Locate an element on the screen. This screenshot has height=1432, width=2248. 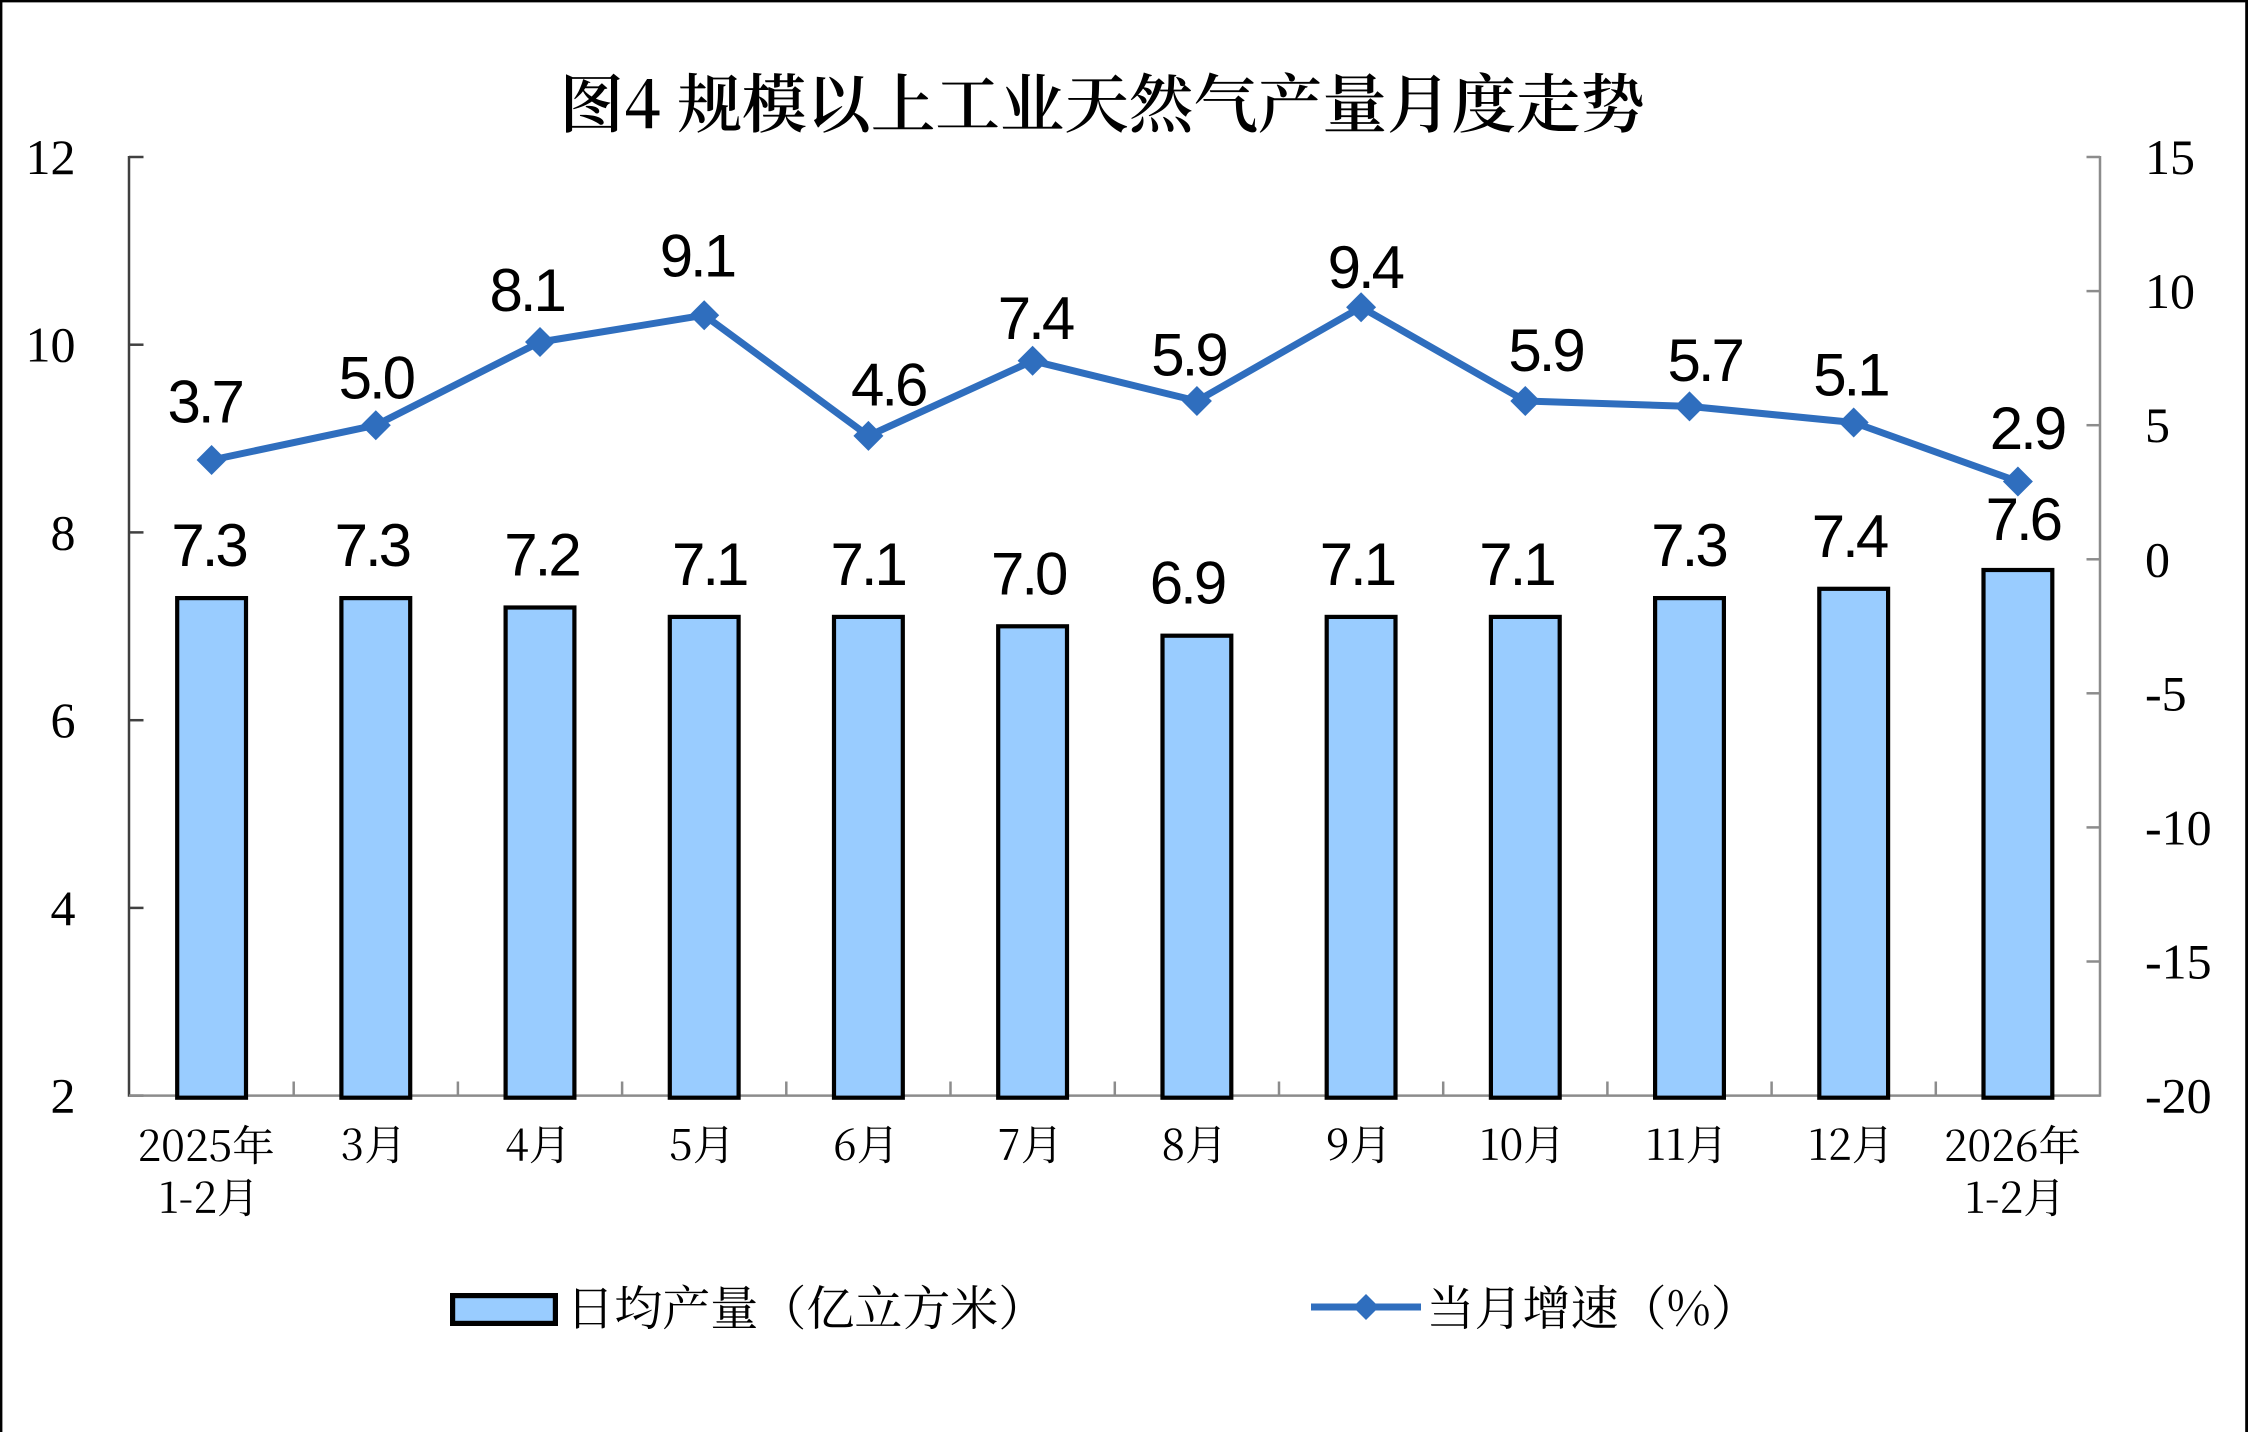
svg-text: 9.4 is located at coordinates (1366, 267).